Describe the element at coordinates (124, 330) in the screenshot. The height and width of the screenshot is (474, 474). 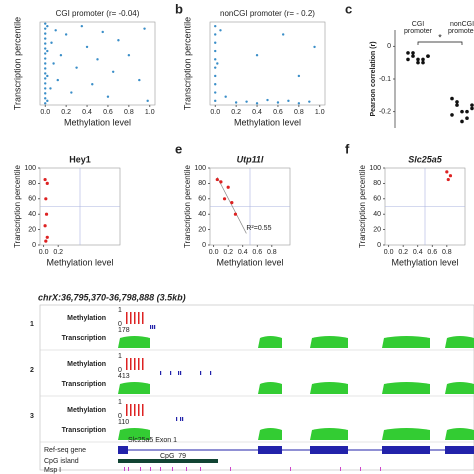
I see `scale-label: 178` at that location.